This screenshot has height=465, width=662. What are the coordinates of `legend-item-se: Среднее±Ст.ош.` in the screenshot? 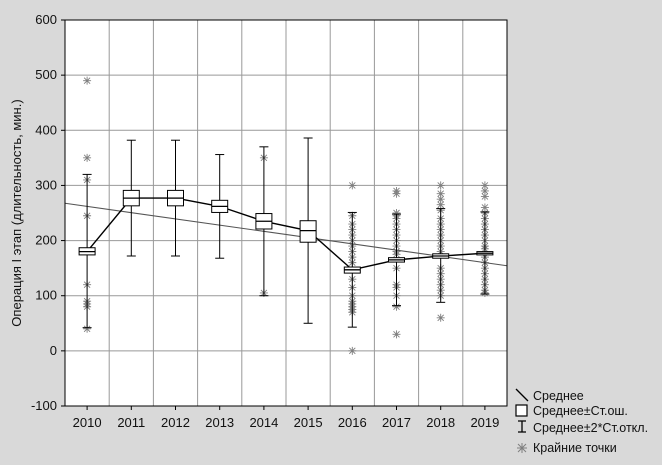 It's located at (571, 411).